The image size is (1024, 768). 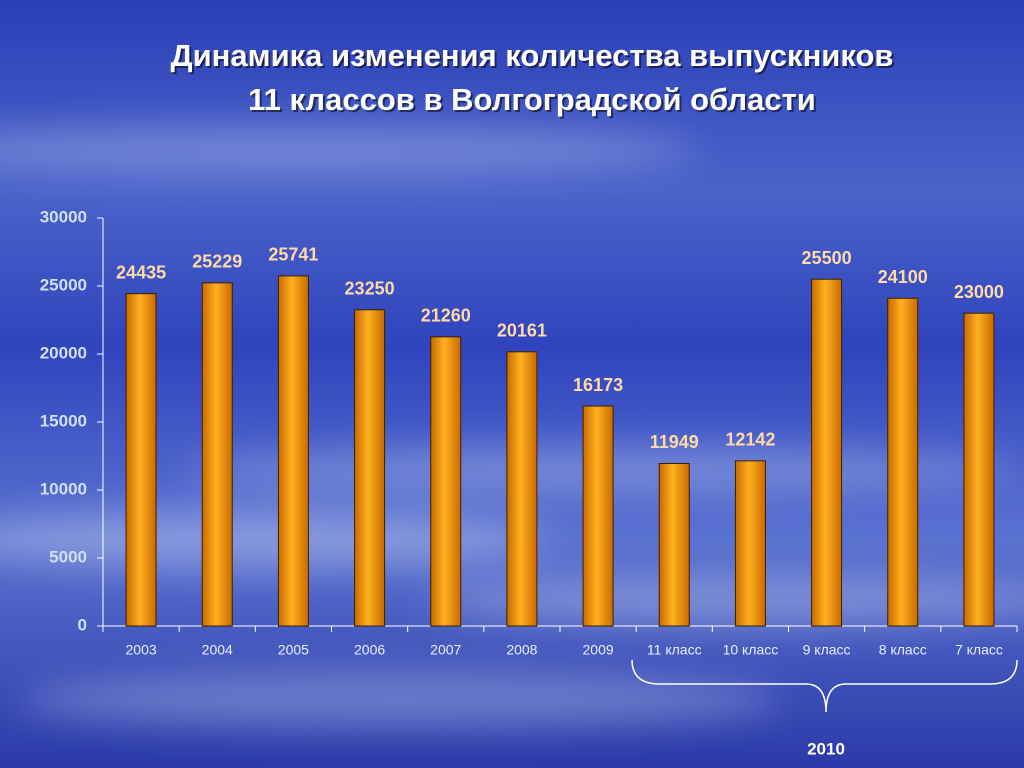 I want to click on x-tick-label: 2008, so click(x=521, y=650).